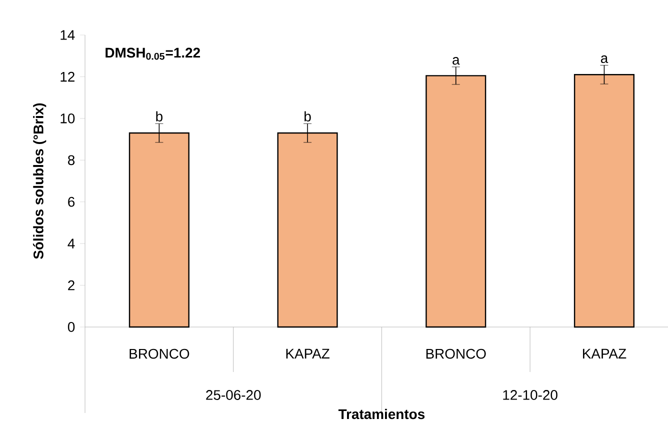 The image size is (668, 425). I want to click on text: 12-10-20, so click(530, 395).